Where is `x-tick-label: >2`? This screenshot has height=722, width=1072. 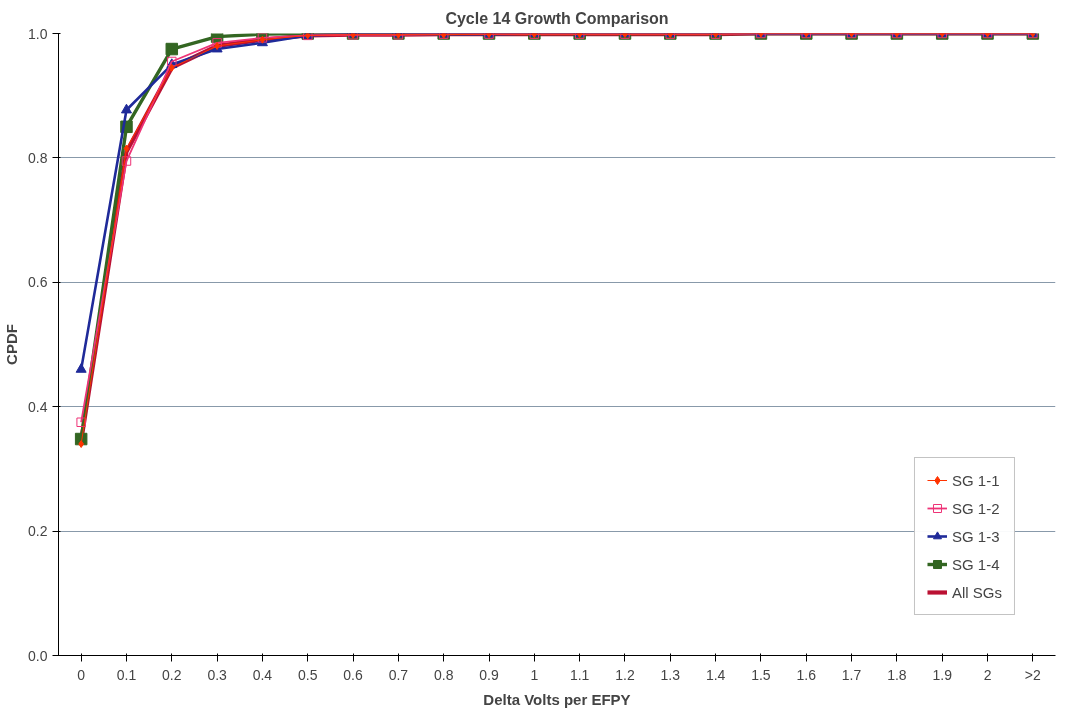
x-tick-label: >2 is located at coordinates (1033, 674).